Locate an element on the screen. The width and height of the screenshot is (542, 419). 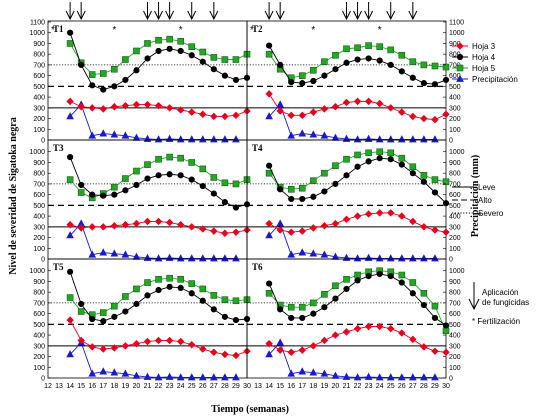
panel-t4: T4 is located at coordinates (348, 200).